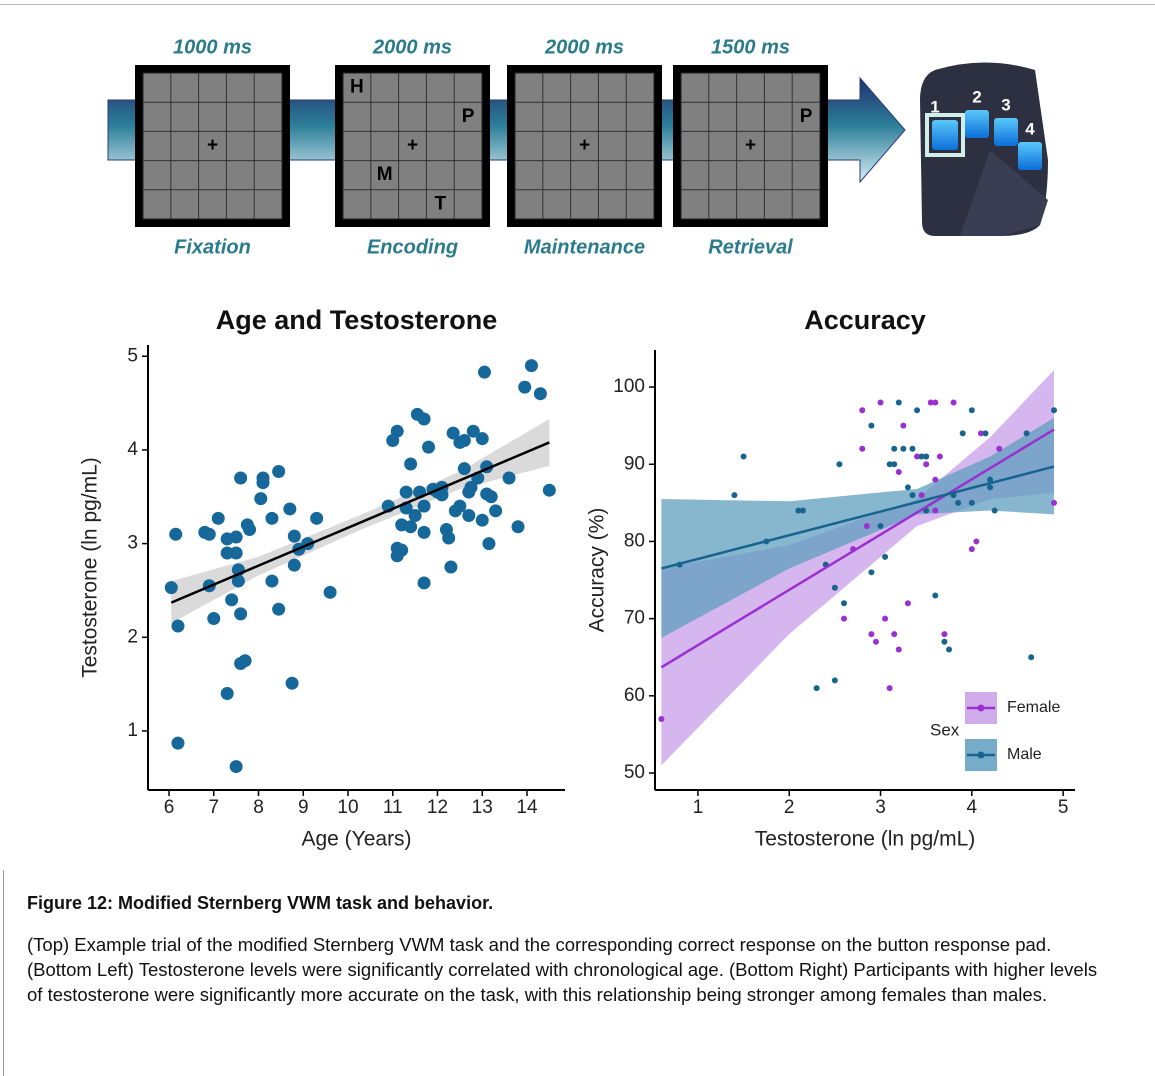 The image size is (1155, 1076). Describe the element at coordinates (880, 807) in the screenshot. I see `x-tick-label: 3` at that location.